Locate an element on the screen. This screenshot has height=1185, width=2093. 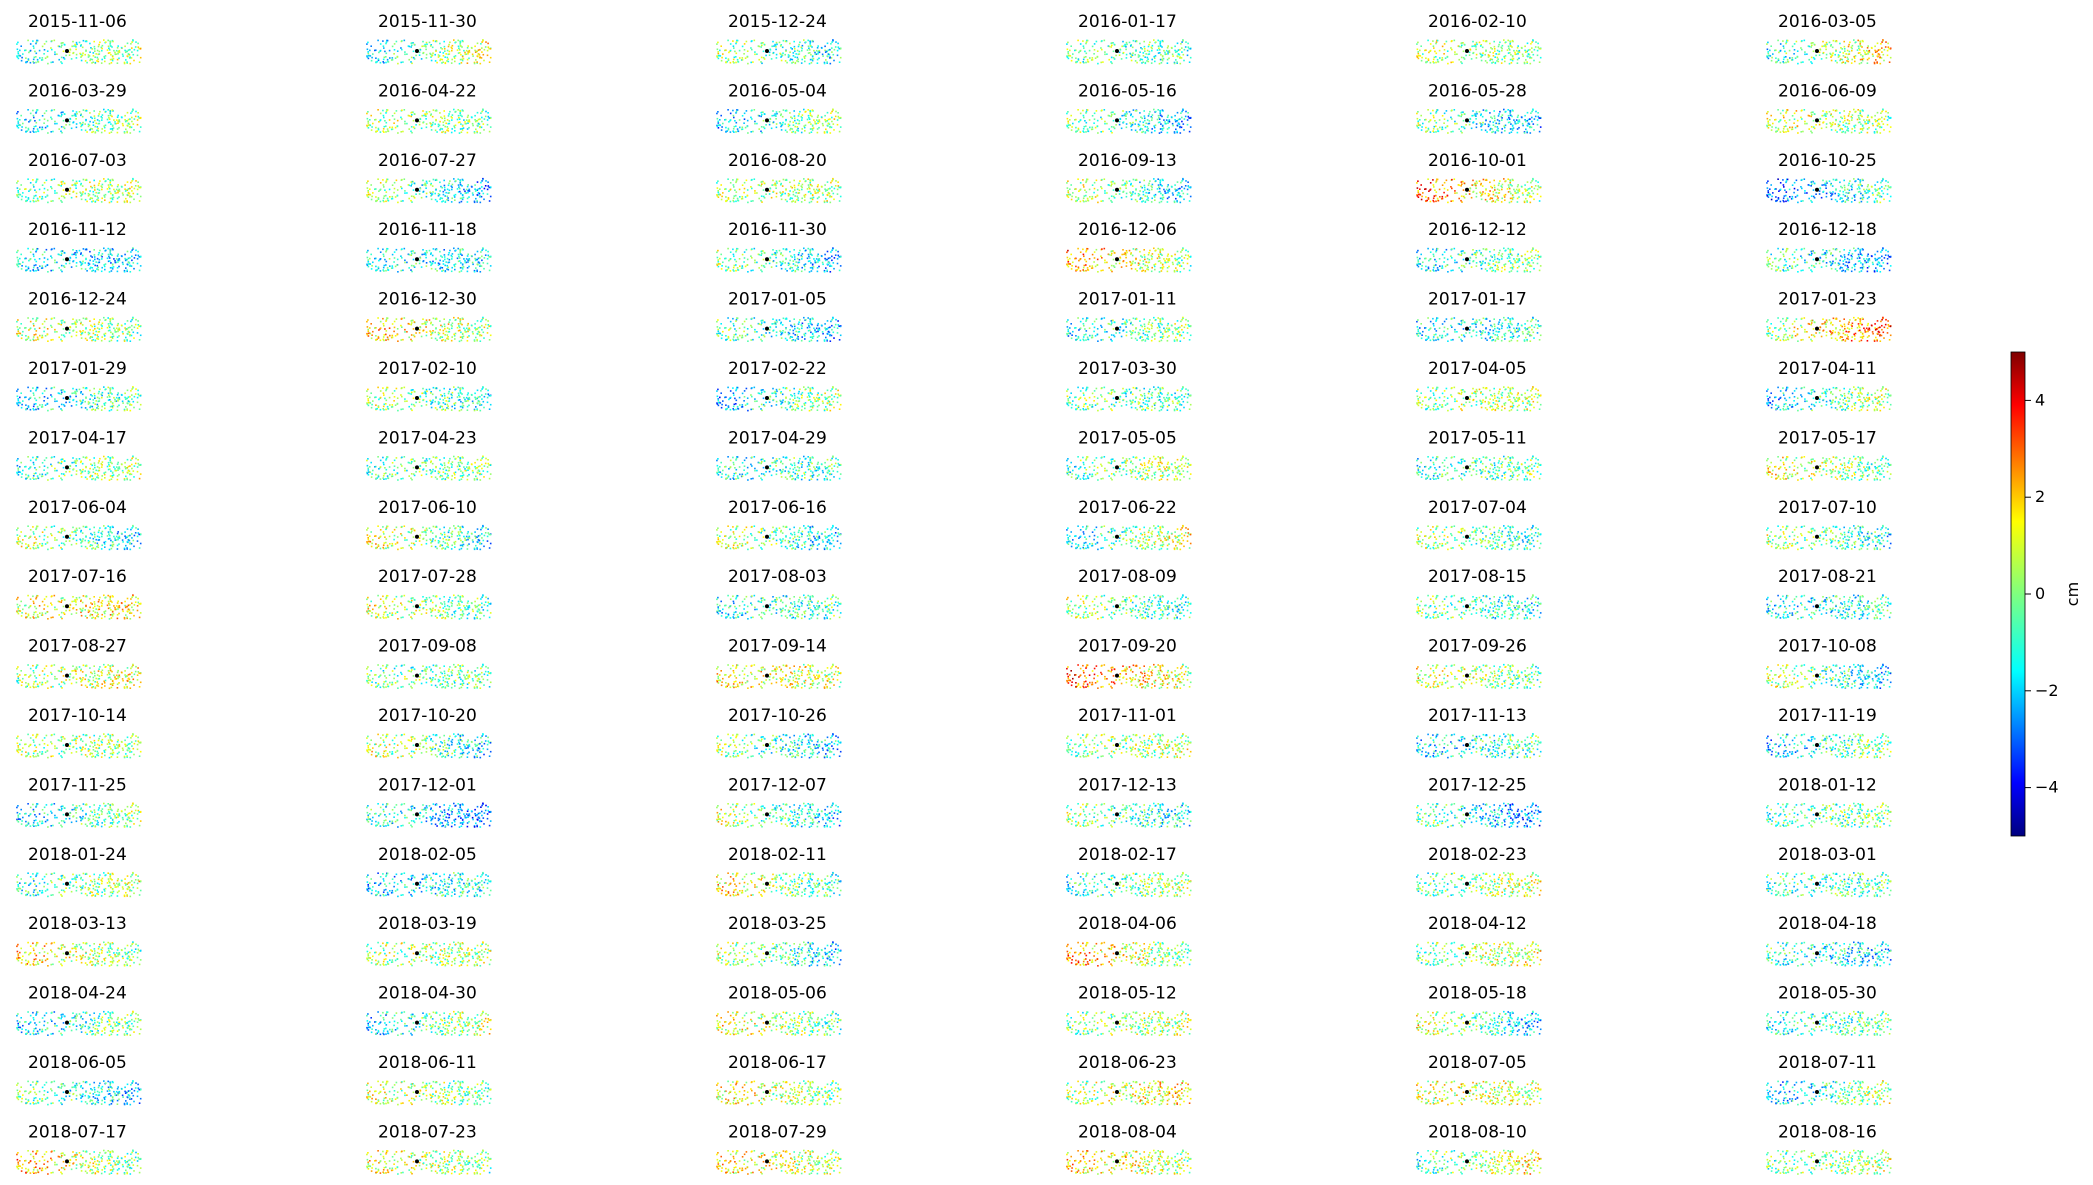
reference-point is located at coordinates (1467, 51).